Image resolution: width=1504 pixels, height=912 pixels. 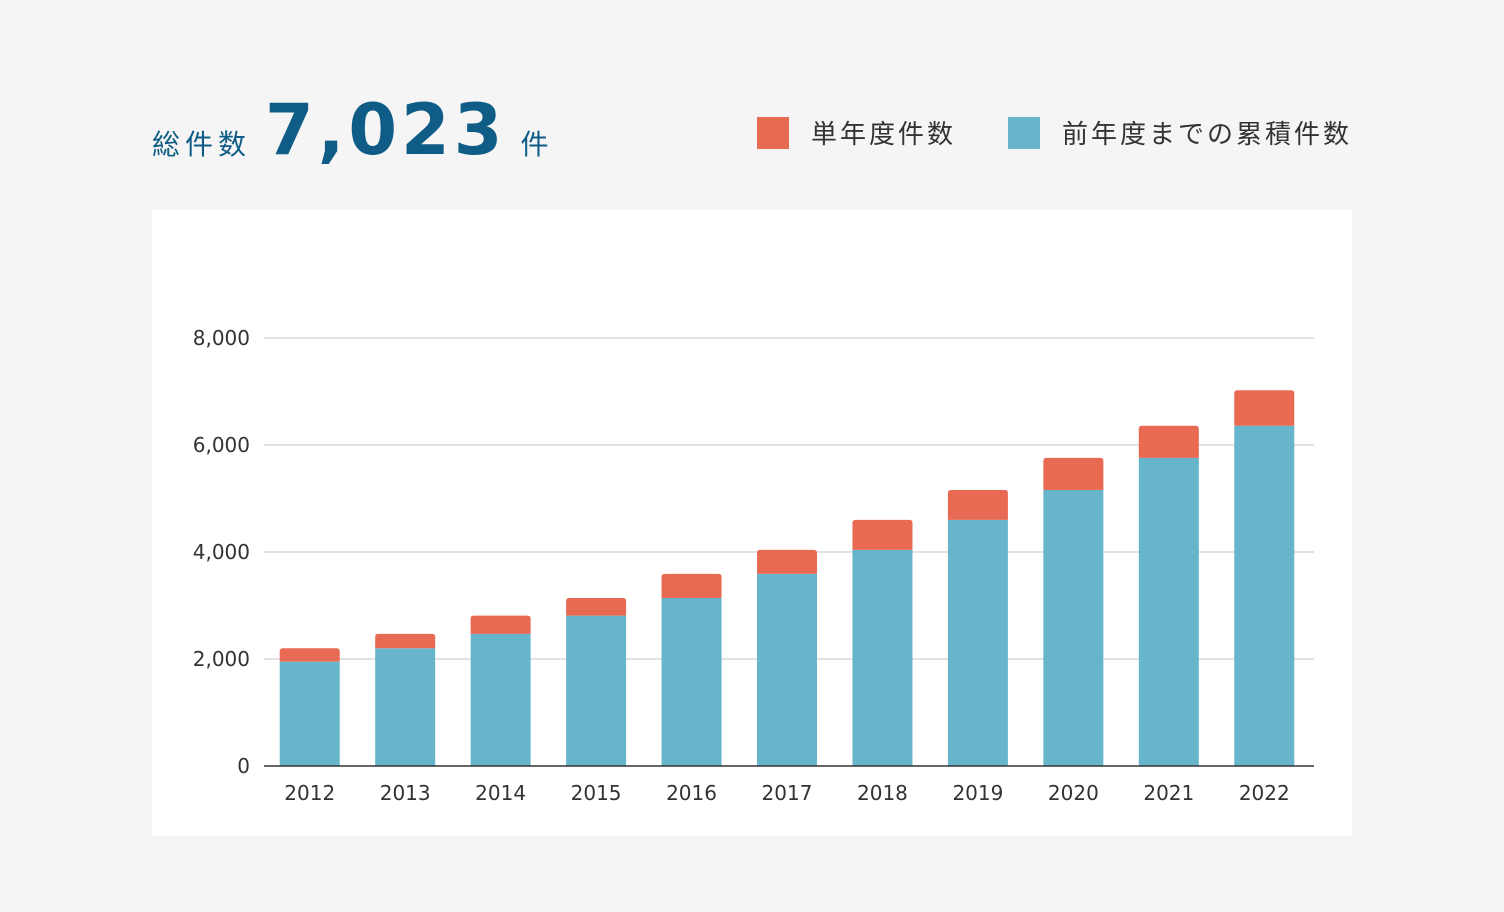 What do you see at coordinates (221, 552) in the screenshot?
I see `y-tick-label: 4,000` at bounding box center [221, 552].